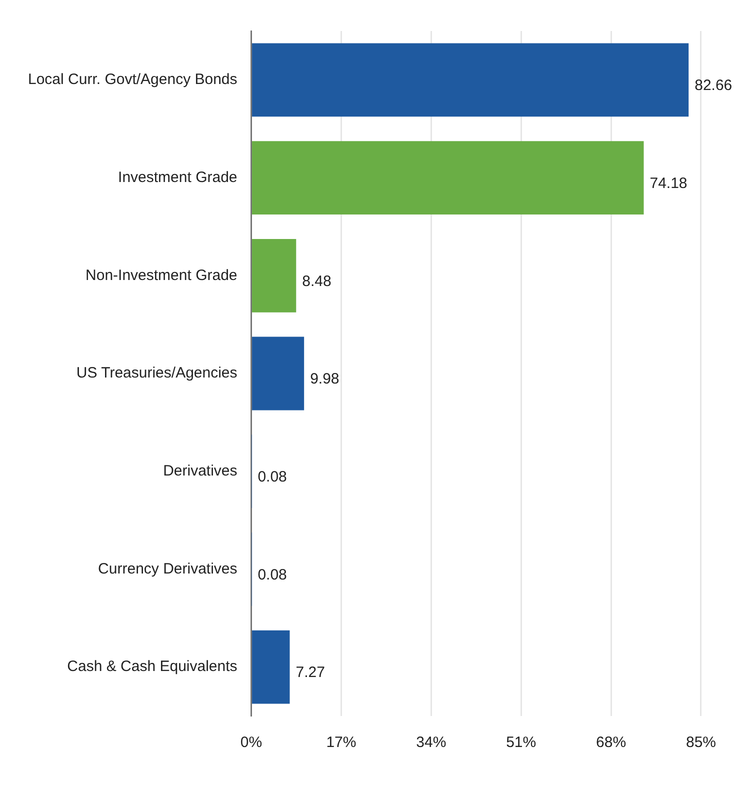 The image size is (742, 788). What do you see at coordinates (325, 379) in the screenshot?
I see `data-label: 9.98` at bounding box center [325, 379].